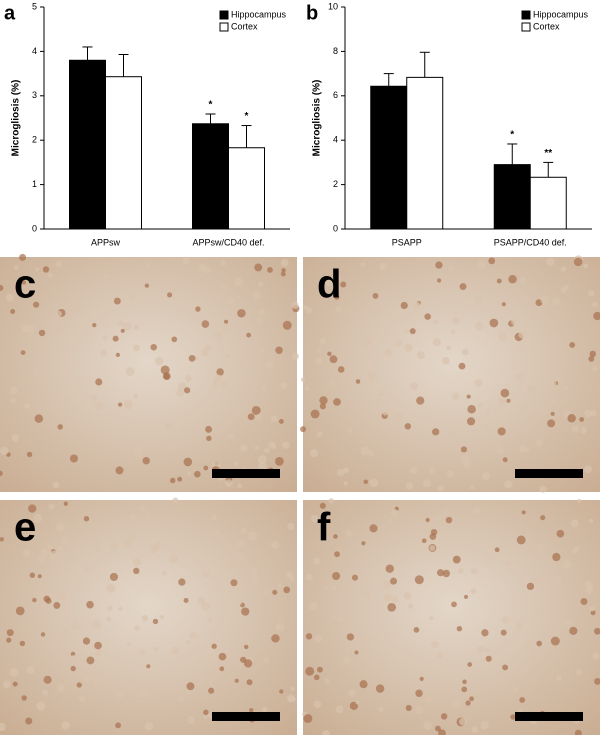 The width and height of the screenshot is (600, 740). What do you see at coordinates (335, 95) in the screenshot?
I see `y-tick-label: 6` at bounding box center [335, 95].